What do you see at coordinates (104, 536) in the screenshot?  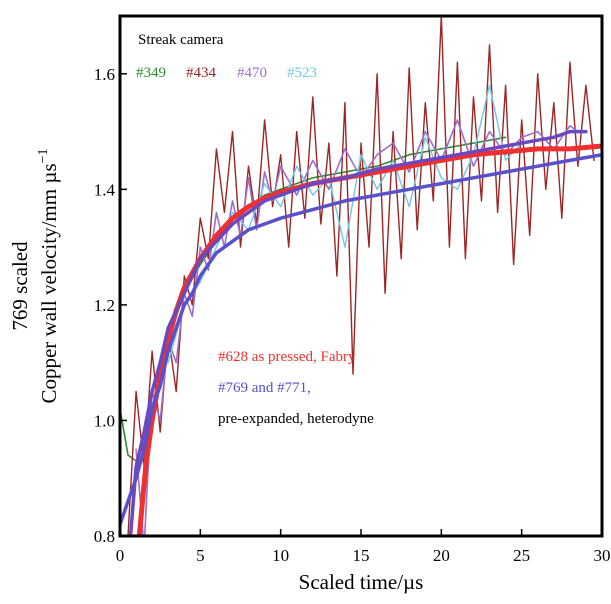 I see `y-tick-label: 0.8` at bounding box center [104, 536].